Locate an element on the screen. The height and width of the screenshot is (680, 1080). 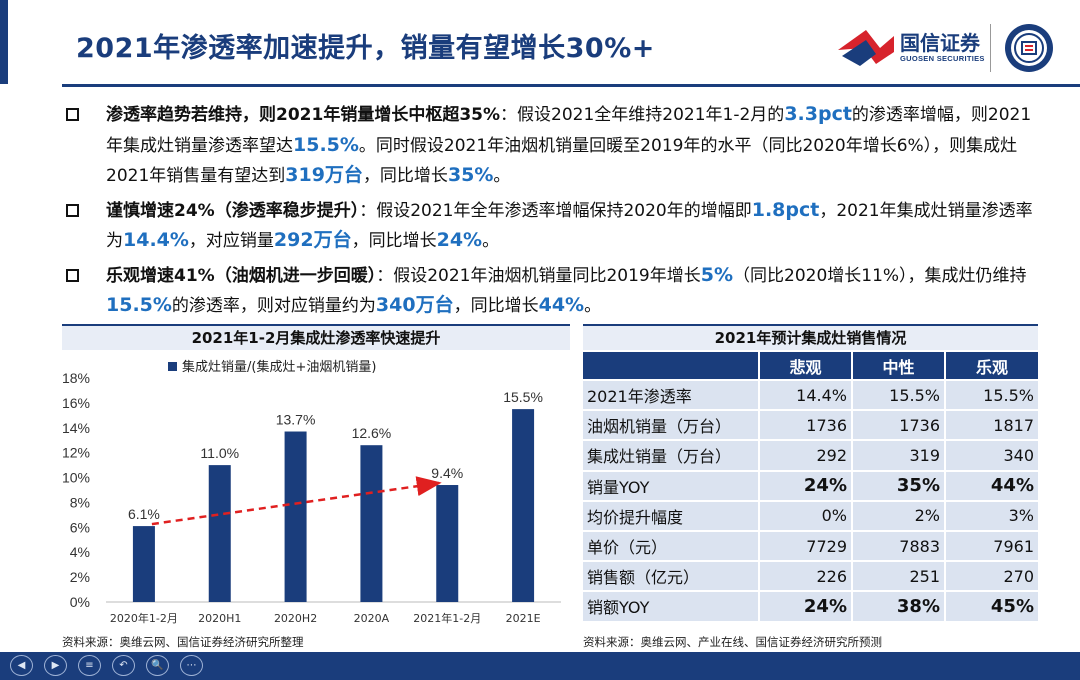
bar-value-label: 12.6% is located at coordinates (372, 433).